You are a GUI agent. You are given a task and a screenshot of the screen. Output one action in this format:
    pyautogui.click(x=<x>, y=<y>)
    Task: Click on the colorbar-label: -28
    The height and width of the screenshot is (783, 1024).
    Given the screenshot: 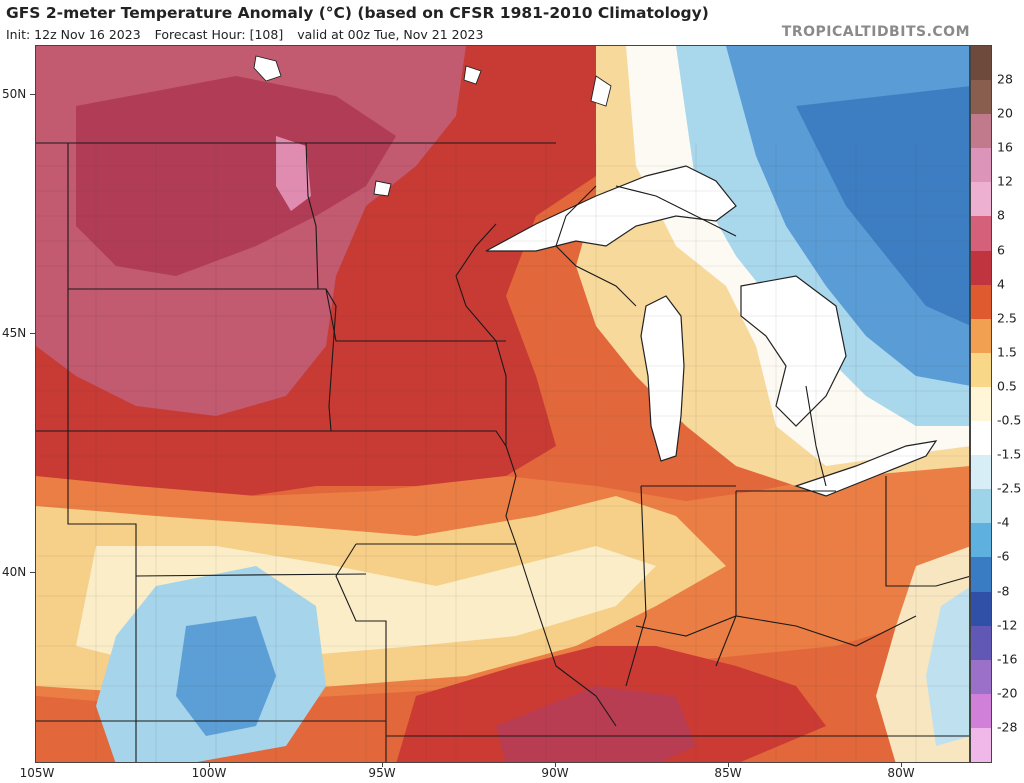 What is the action you would take?
    pyautogui.click(x=1007, y=727)
    